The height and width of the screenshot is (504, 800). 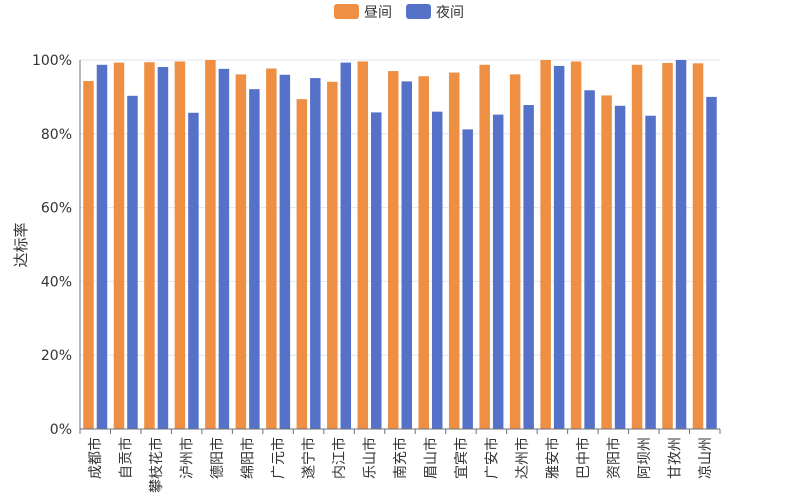 I want to click on x-tick-label: 成都市, so click(x=95, y=458).